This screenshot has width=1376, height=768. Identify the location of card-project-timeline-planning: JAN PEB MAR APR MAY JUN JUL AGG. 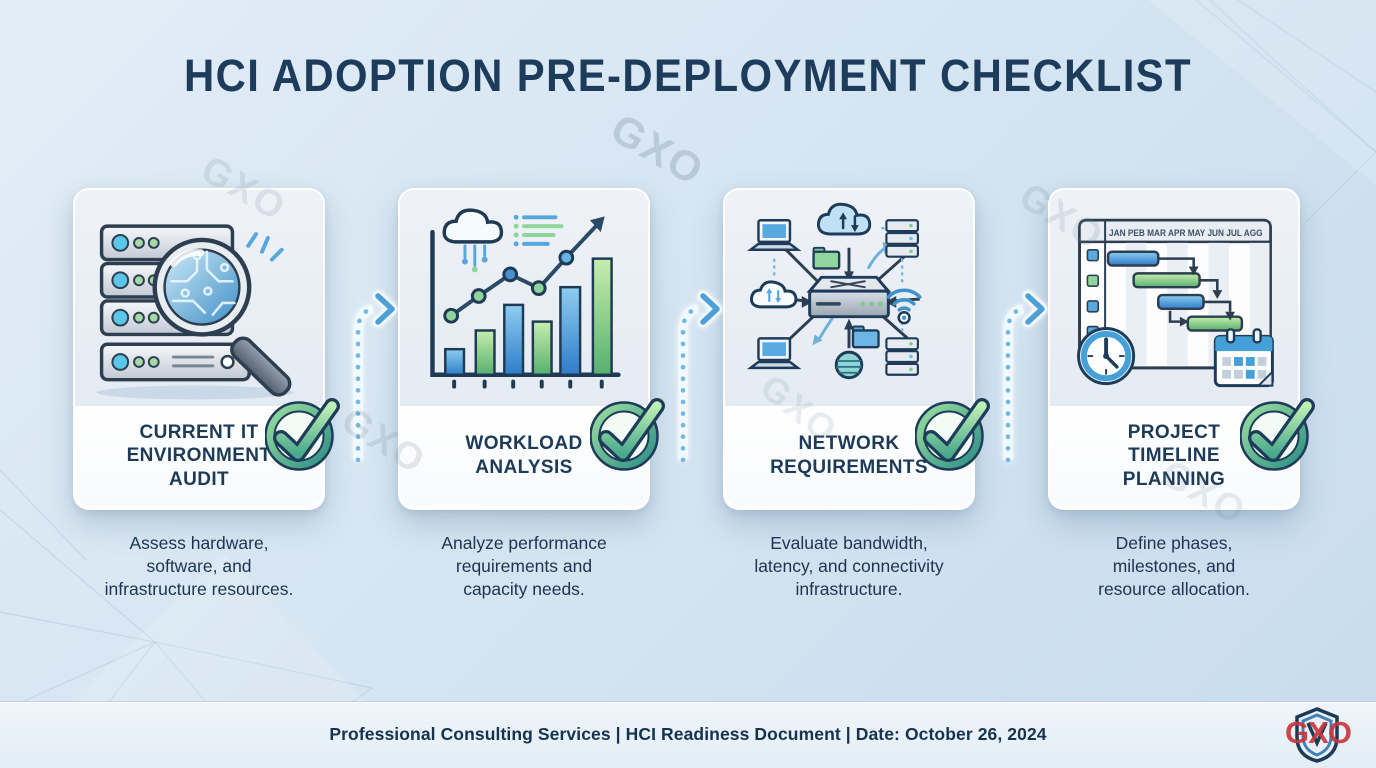
(1181, 349).